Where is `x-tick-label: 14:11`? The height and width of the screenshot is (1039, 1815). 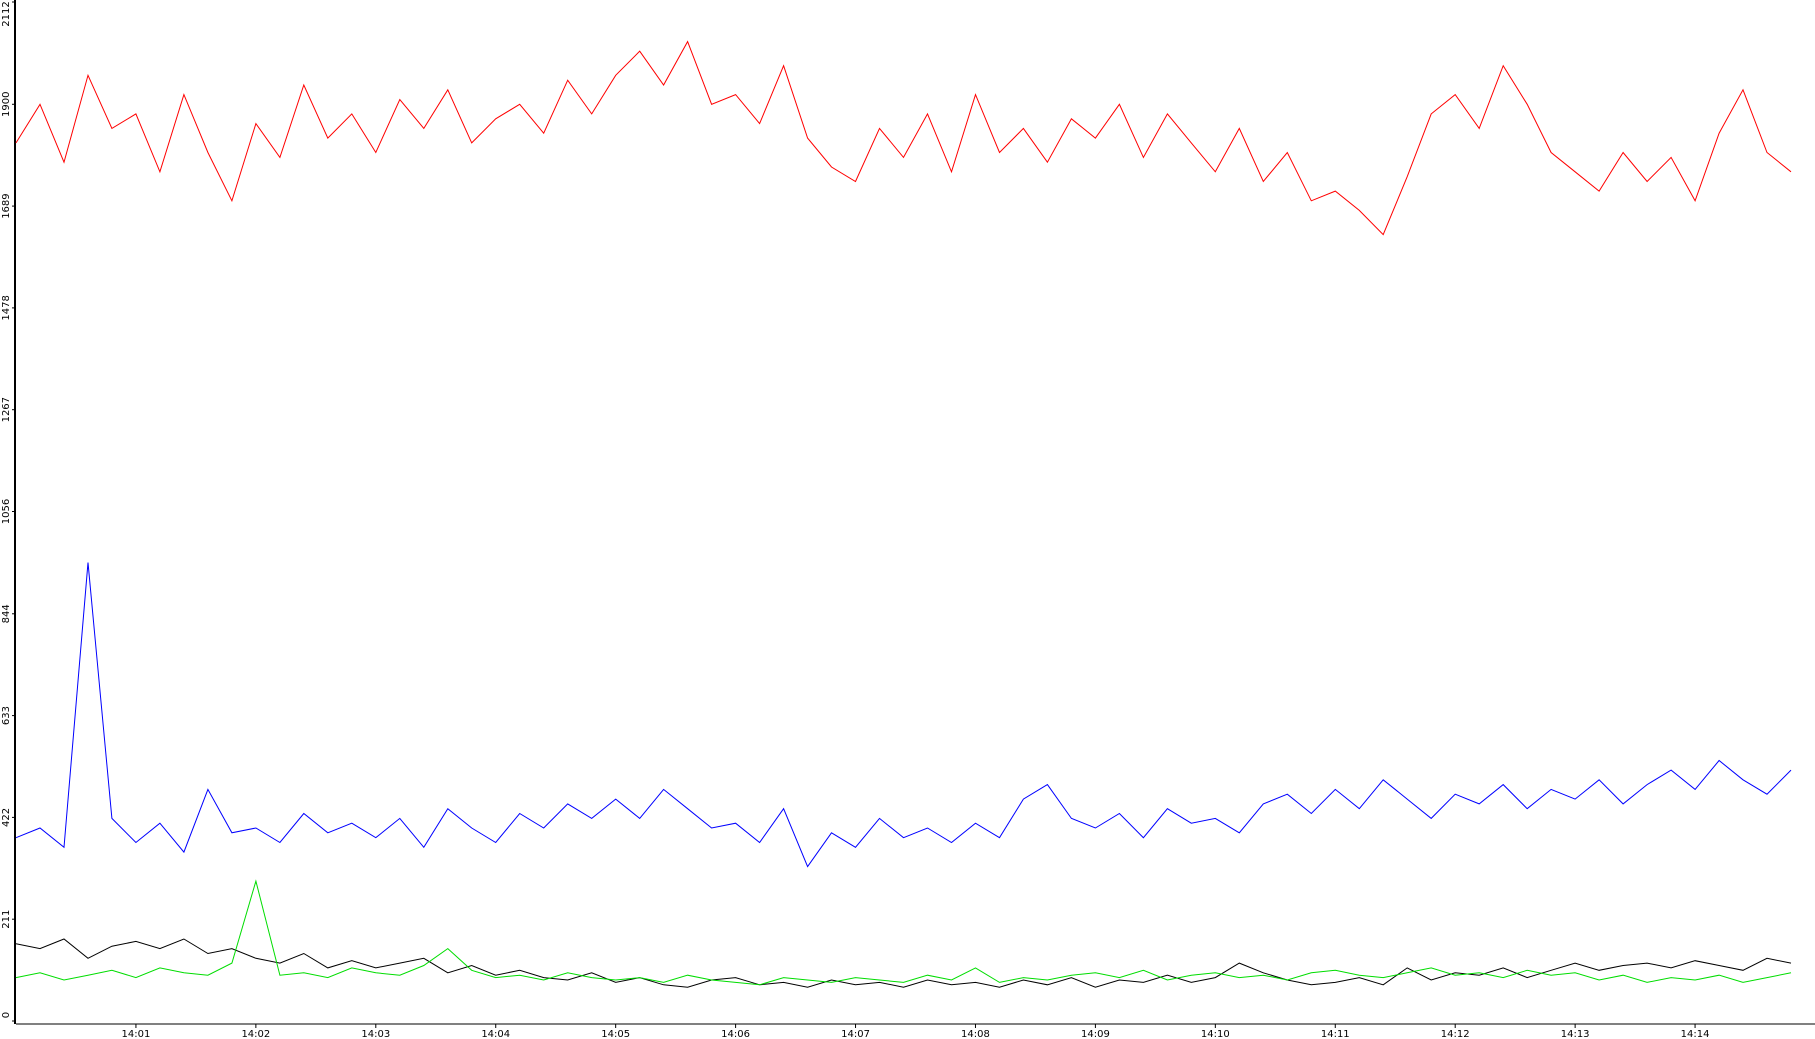 x-tick-label: 14:11 is located at coordinates (1335, 1034).